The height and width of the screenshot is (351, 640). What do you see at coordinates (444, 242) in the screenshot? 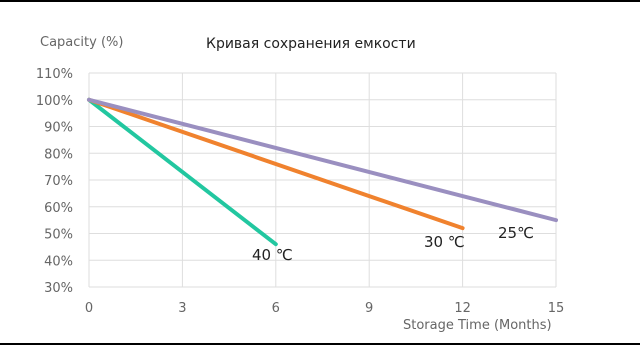
I see `series-label-1: 30 ℃` at bounding box center [444, 242].